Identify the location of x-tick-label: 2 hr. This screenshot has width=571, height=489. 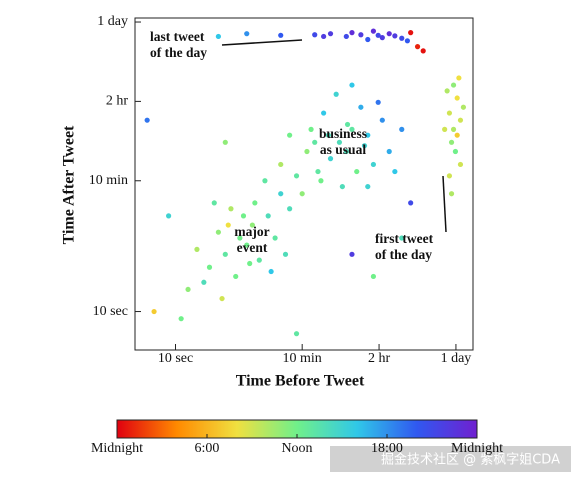
(379, 358).